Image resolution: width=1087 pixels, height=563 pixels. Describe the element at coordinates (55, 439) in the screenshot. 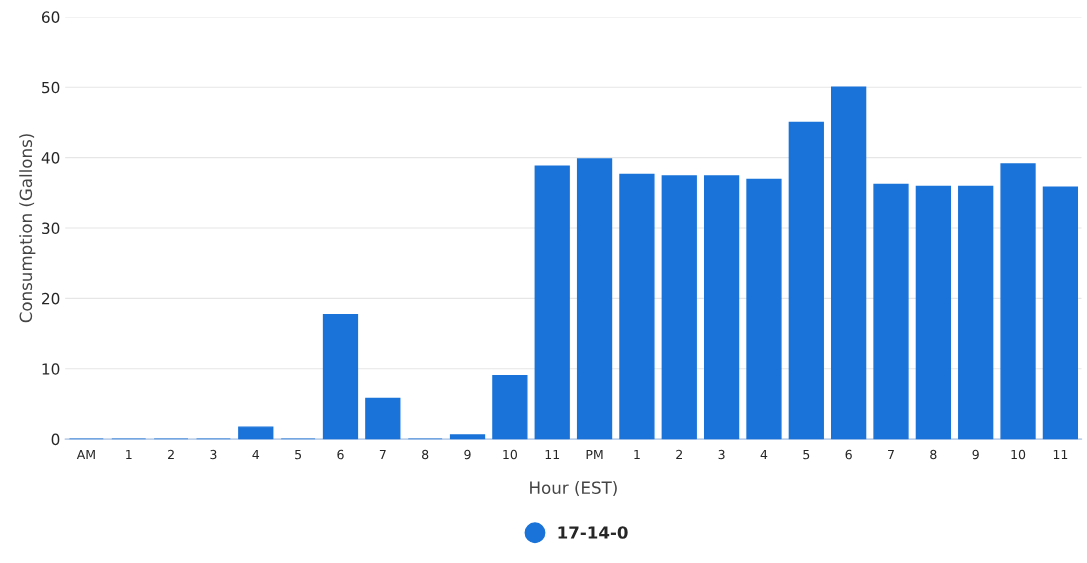

I see `y-tick-label: 0` at that location.